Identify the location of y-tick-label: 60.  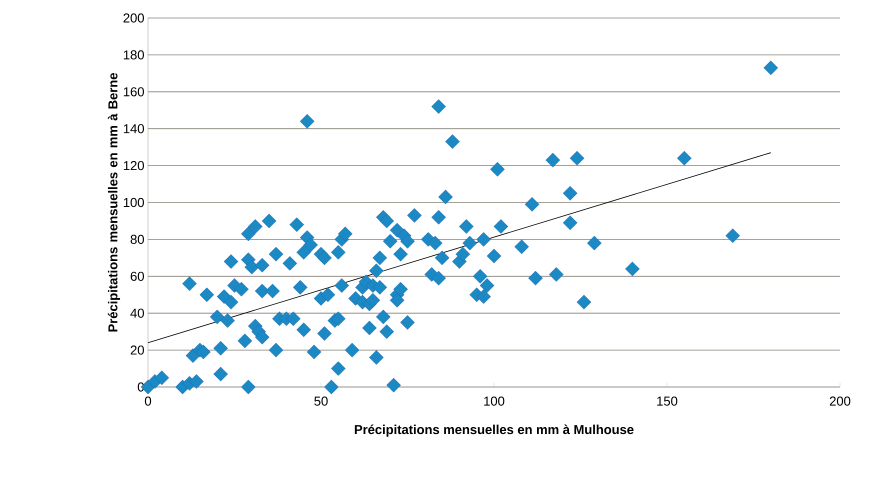
(137, 276).